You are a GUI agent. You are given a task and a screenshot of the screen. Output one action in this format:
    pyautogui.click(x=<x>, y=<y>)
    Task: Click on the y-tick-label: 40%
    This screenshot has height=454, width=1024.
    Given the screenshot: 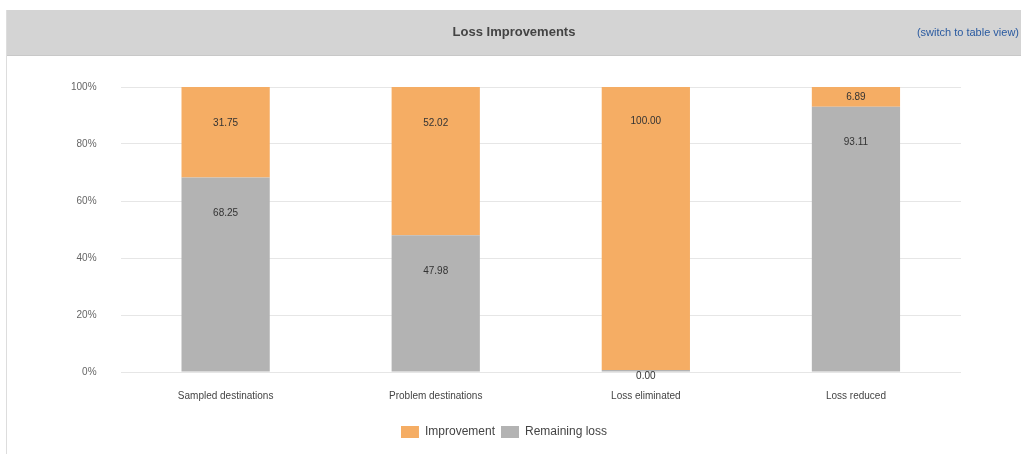 What is the action you would take?
    pyautogui.click(x=86, y=257)
    